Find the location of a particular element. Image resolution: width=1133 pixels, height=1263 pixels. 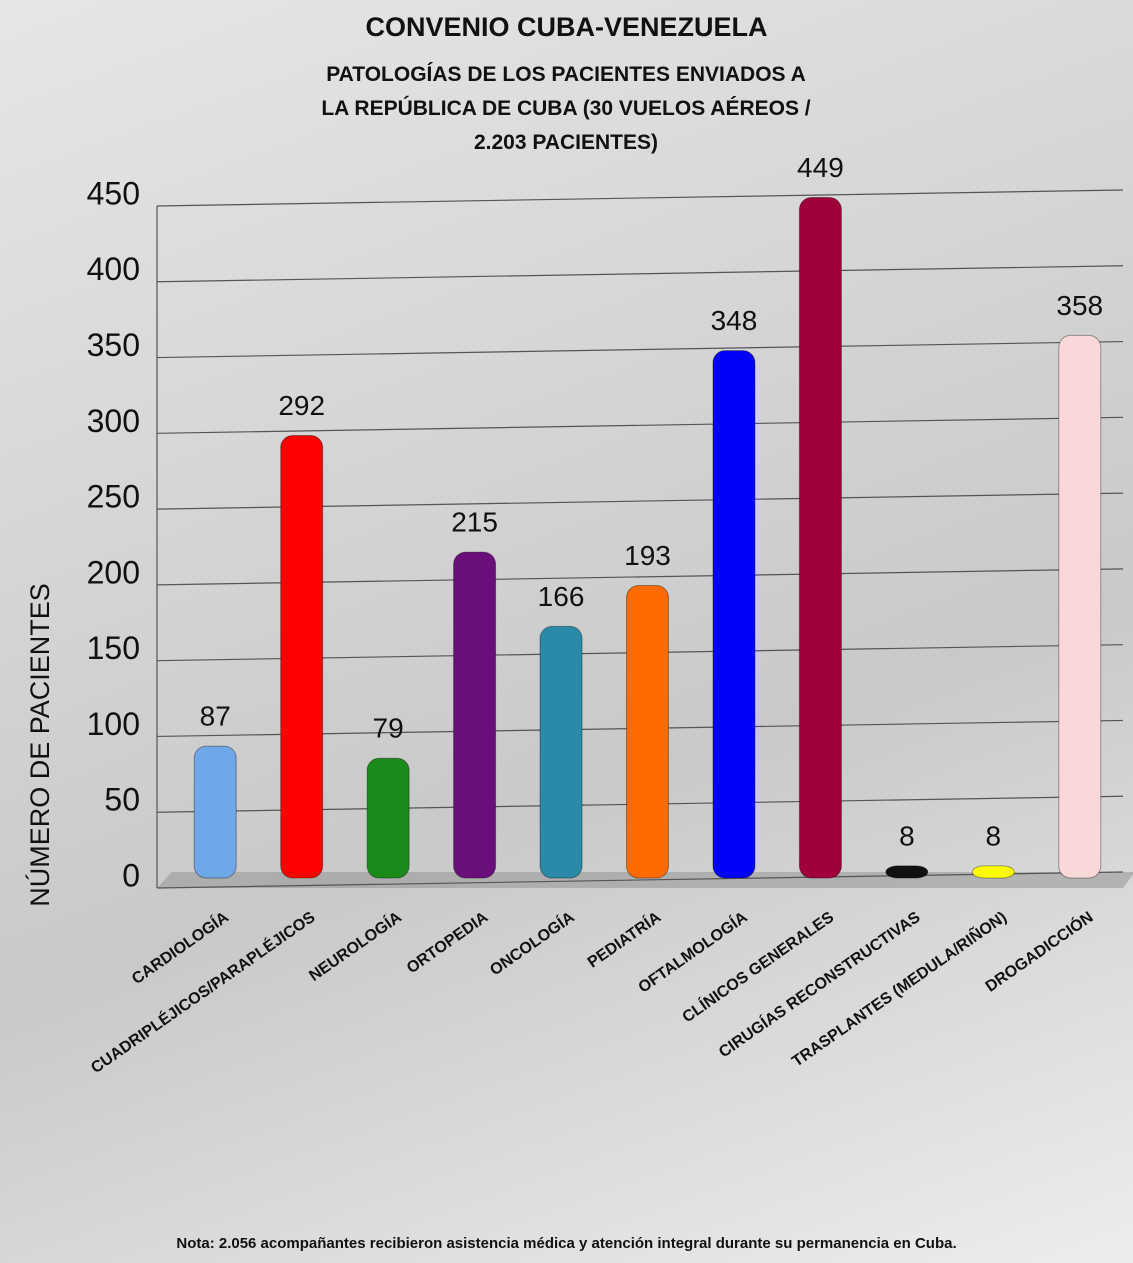

y-tick-label: 50 is located at coordinates (122, 800).